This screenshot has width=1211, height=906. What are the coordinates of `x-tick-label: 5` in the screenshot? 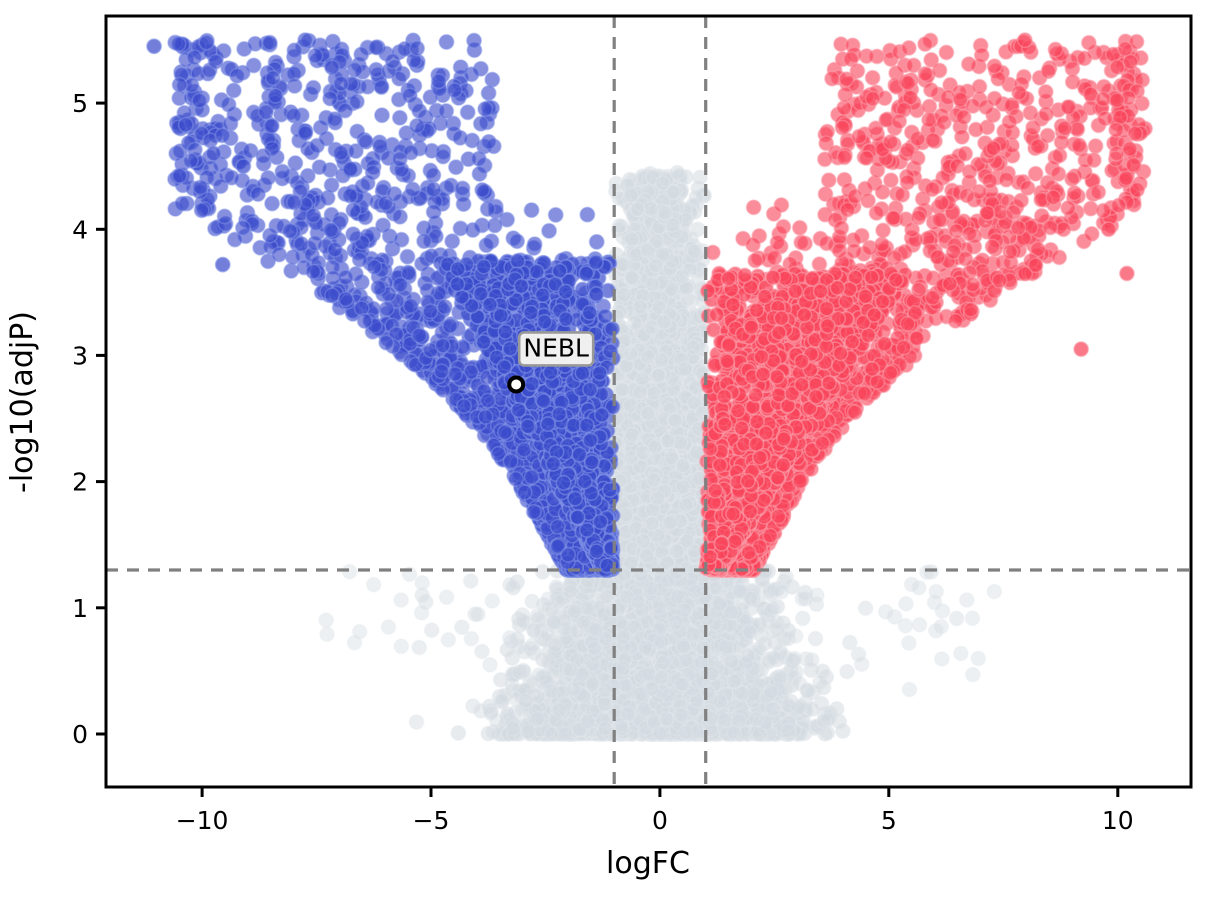 It's located at (889, 820).